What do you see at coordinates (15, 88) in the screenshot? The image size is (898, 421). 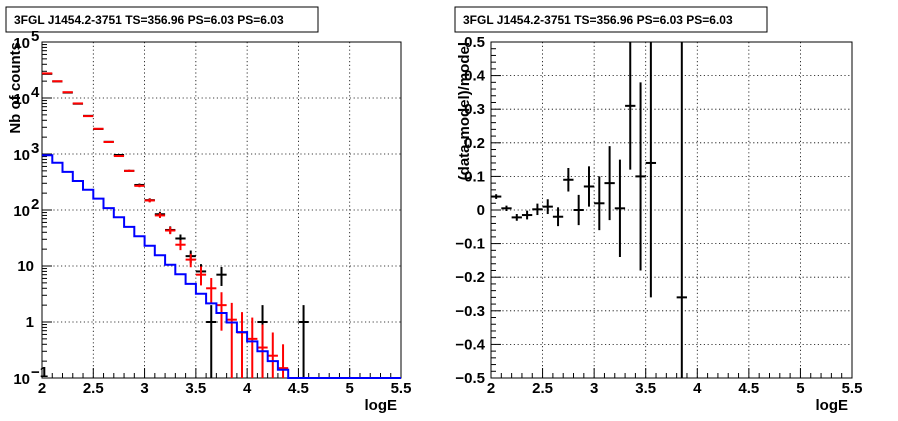 I see `y-axis-title: Nb of counts` at bounding box center [15, 88].